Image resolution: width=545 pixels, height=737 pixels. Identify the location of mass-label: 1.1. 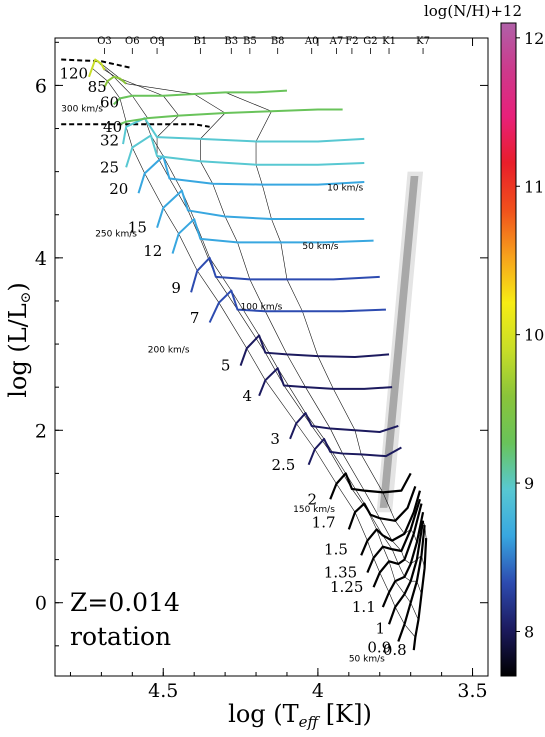
(364, 607).